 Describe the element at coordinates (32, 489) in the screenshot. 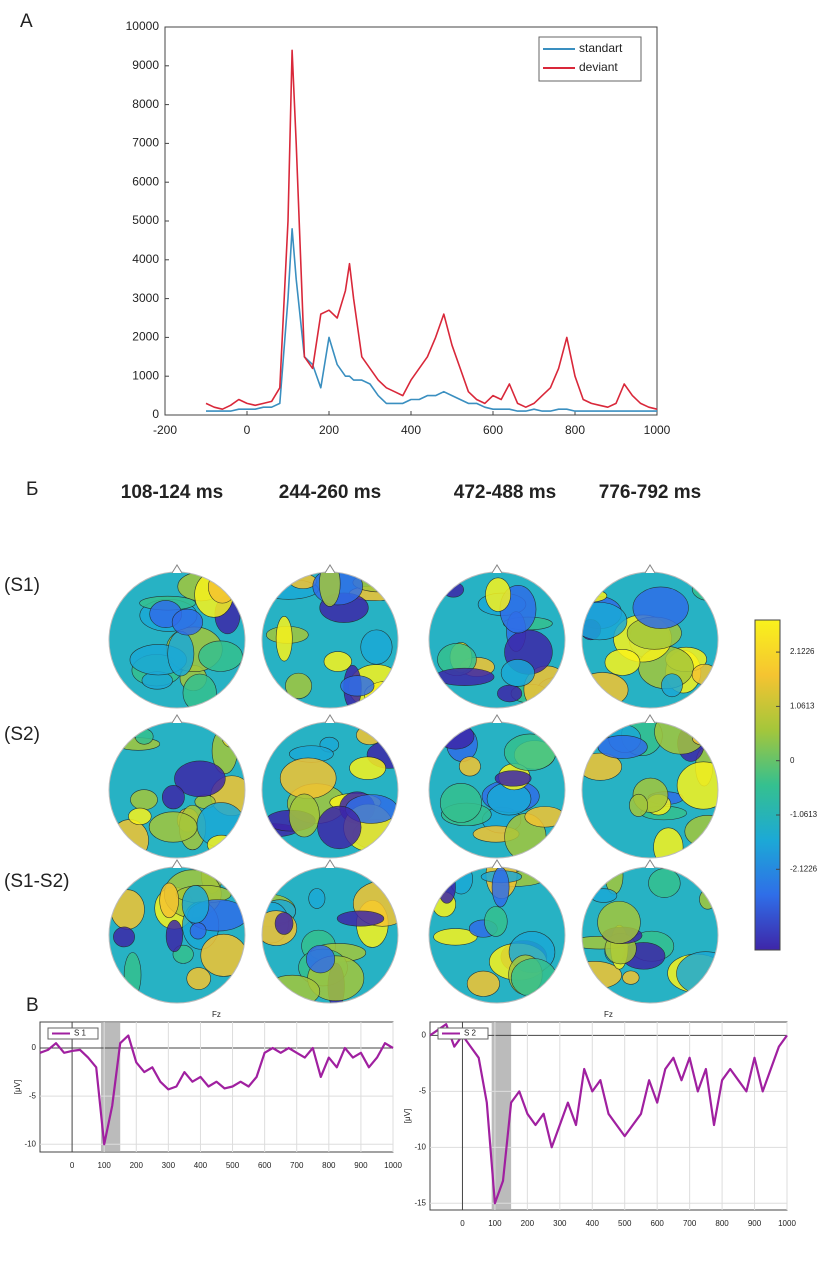

I see `panel-label: Б` at that location.